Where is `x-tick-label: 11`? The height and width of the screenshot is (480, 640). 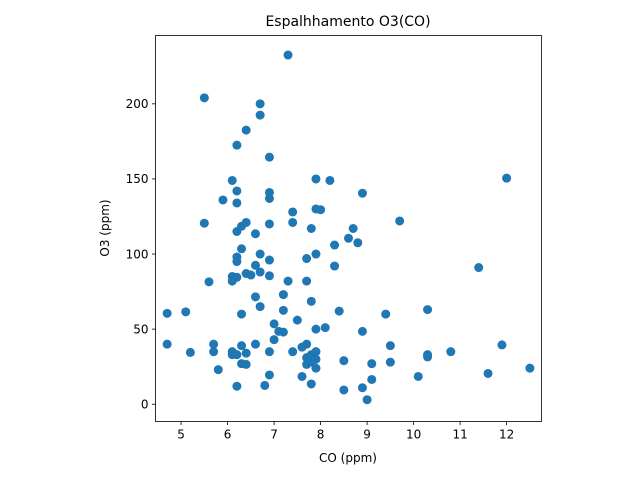
x-tick-label: 11 is located at coordinates (459, 435).